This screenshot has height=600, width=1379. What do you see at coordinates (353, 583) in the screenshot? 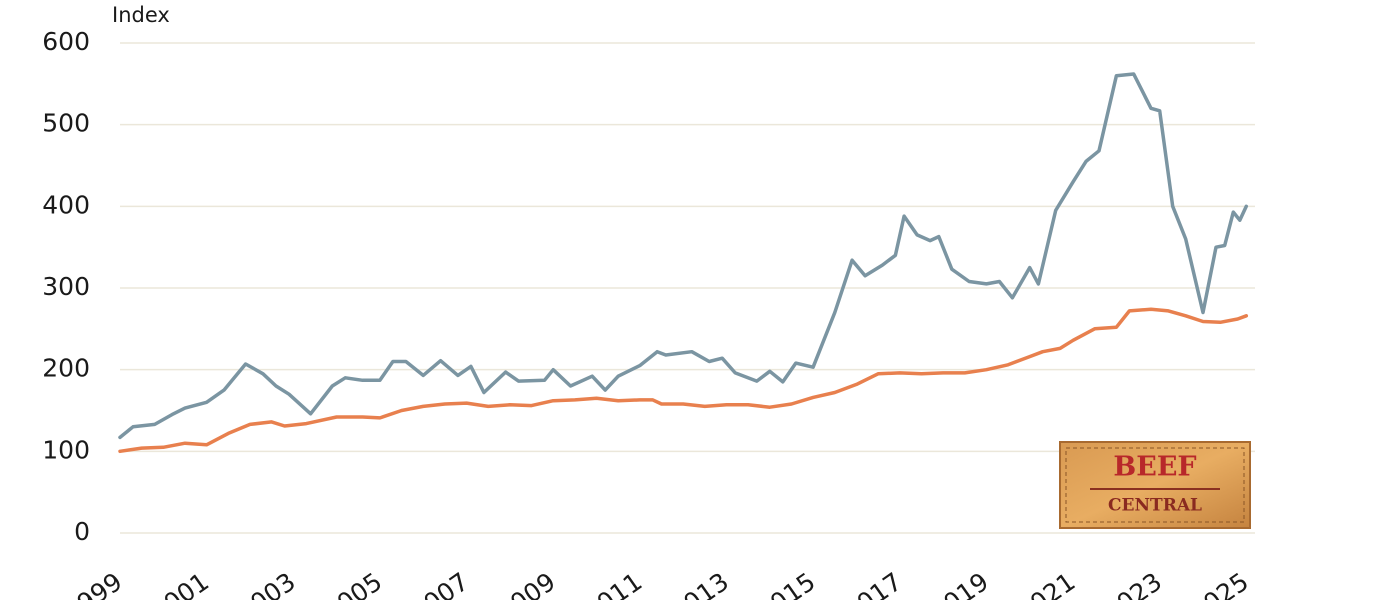
I see `x-tick-label: 2005` at bounding box center [353, 583].